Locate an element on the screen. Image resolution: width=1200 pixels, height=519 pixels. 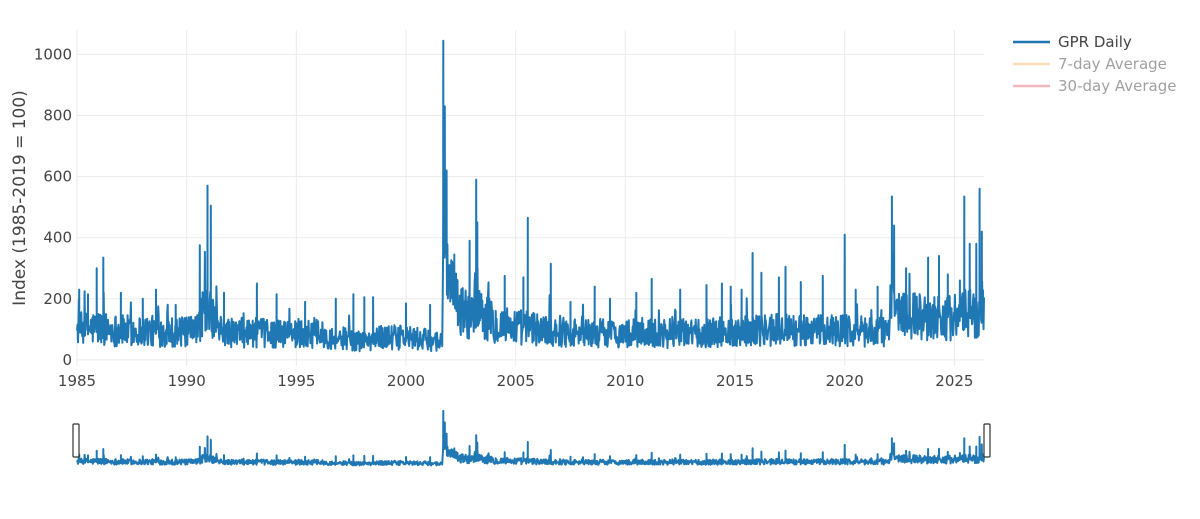
legend-label: 30-day Average is located at coordinates (1117, 86).